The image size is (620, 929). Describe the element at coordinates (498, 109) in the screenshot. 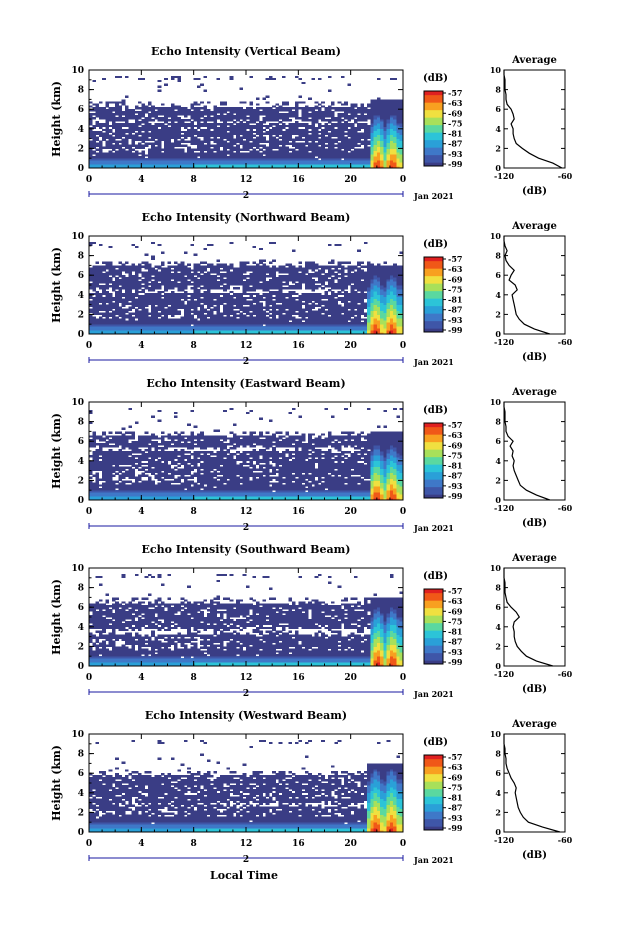

I see `average-y-tick-label: 6` at that location.